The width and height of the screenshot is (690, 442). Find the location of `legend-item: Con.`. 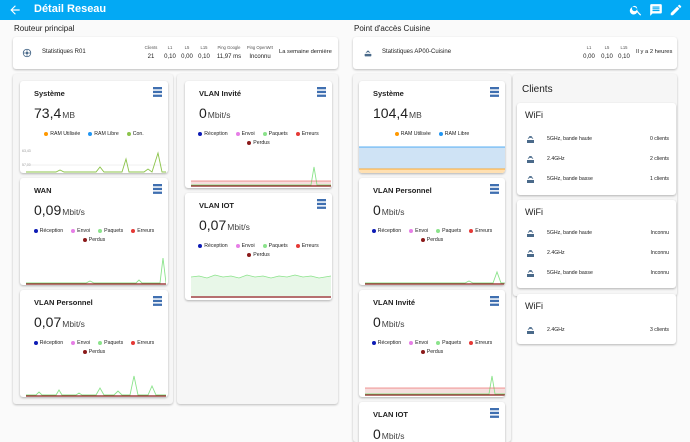

legend-item: Con. is located at coordinates (135, 134).